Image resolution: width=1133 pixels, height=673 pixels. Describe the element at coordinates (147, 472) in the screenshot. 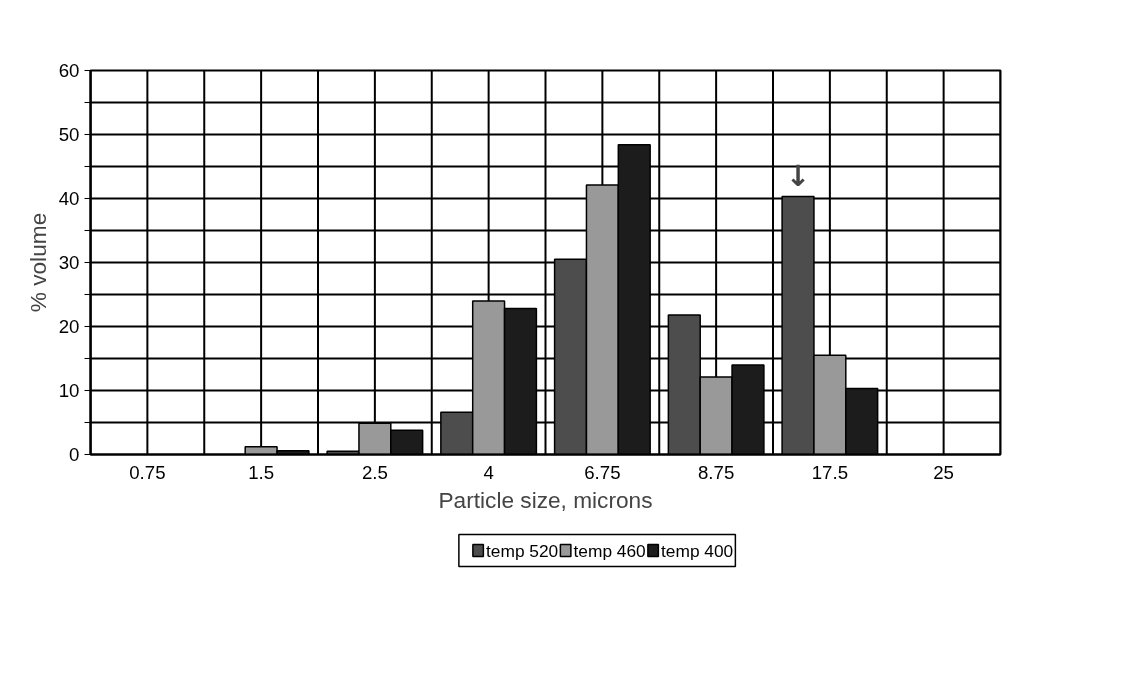

I see `x-tick-label: 0.75` at that location.